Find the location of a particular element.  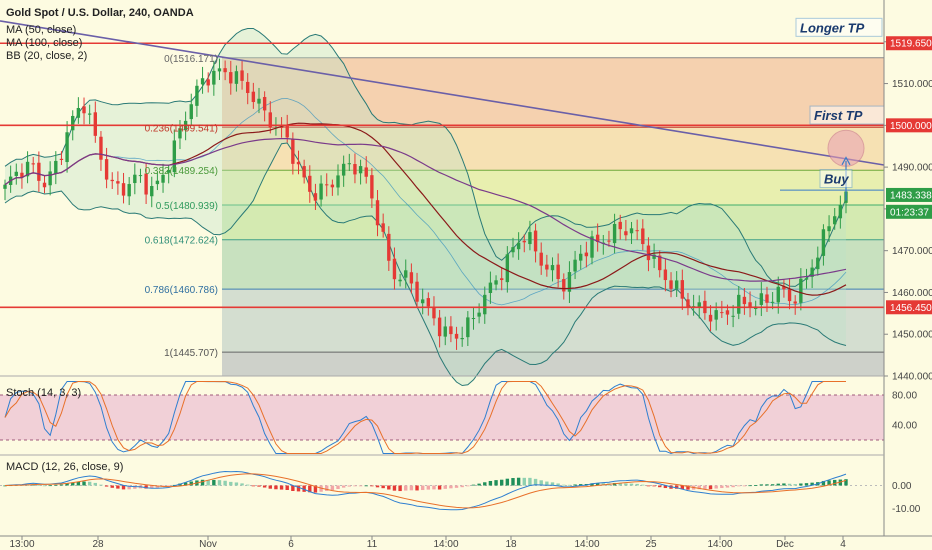

chart-title: Gold Spot / U.S. Dollar, 240, OANDA is located at coordinates (100, 13).